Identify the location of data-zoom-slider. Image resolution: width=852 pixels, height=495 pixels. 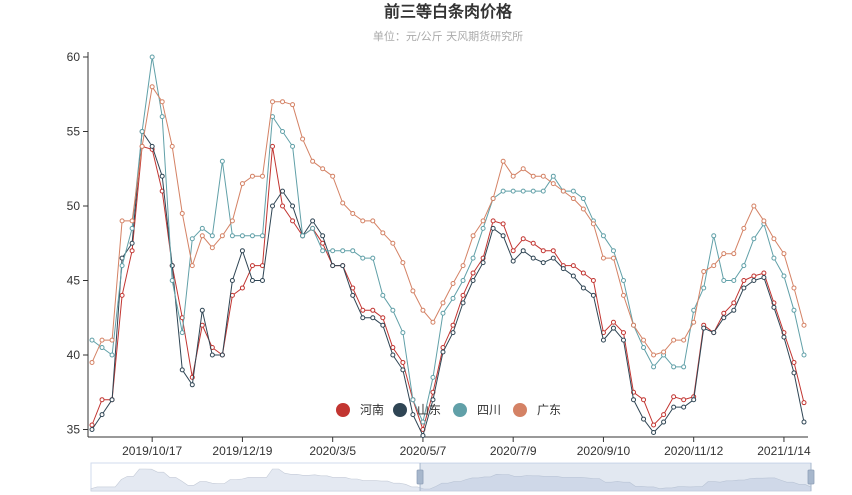
(452, 477).